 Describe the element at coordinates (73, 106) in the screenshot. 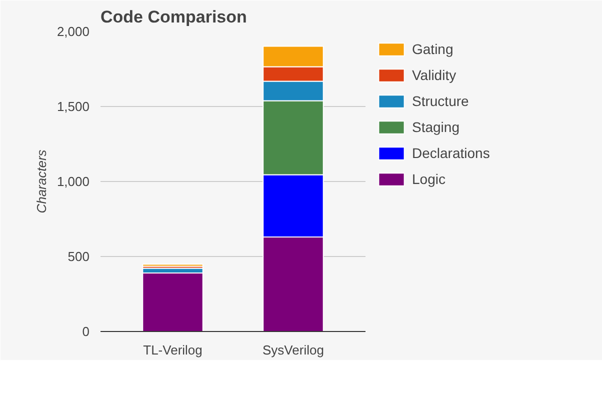

I see `y-tick-label: 1,500` at that location.